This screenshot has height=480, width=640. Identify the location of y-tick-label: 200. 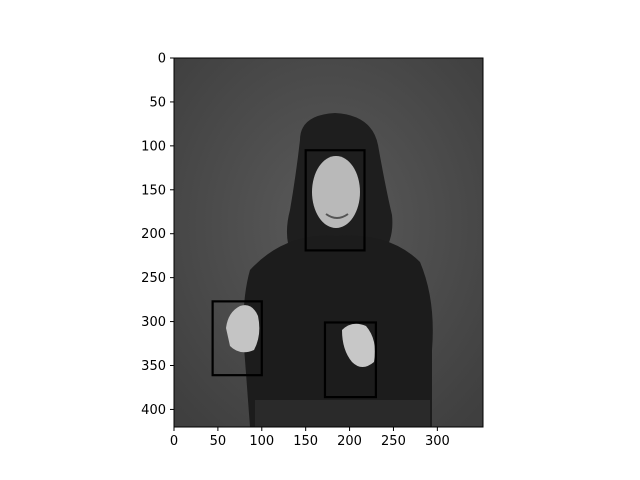
(153, 234).